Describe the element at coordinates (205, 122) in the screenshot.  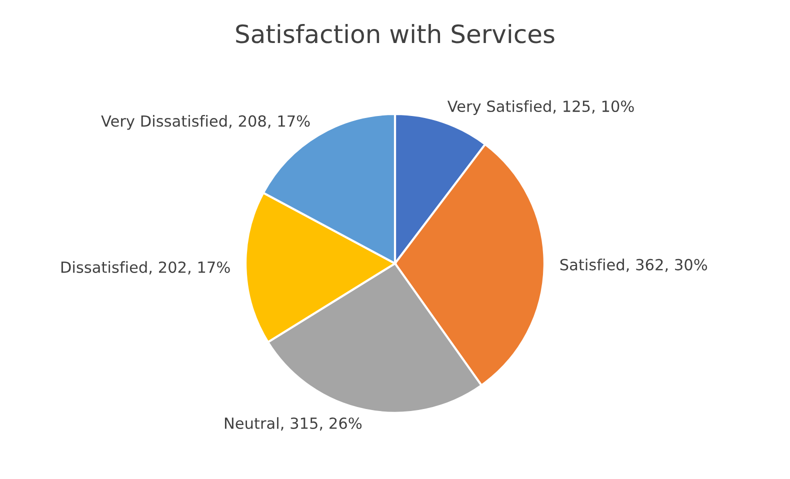
I see `slice-label: Very Dissatisfied, 208, 17%` at that location.